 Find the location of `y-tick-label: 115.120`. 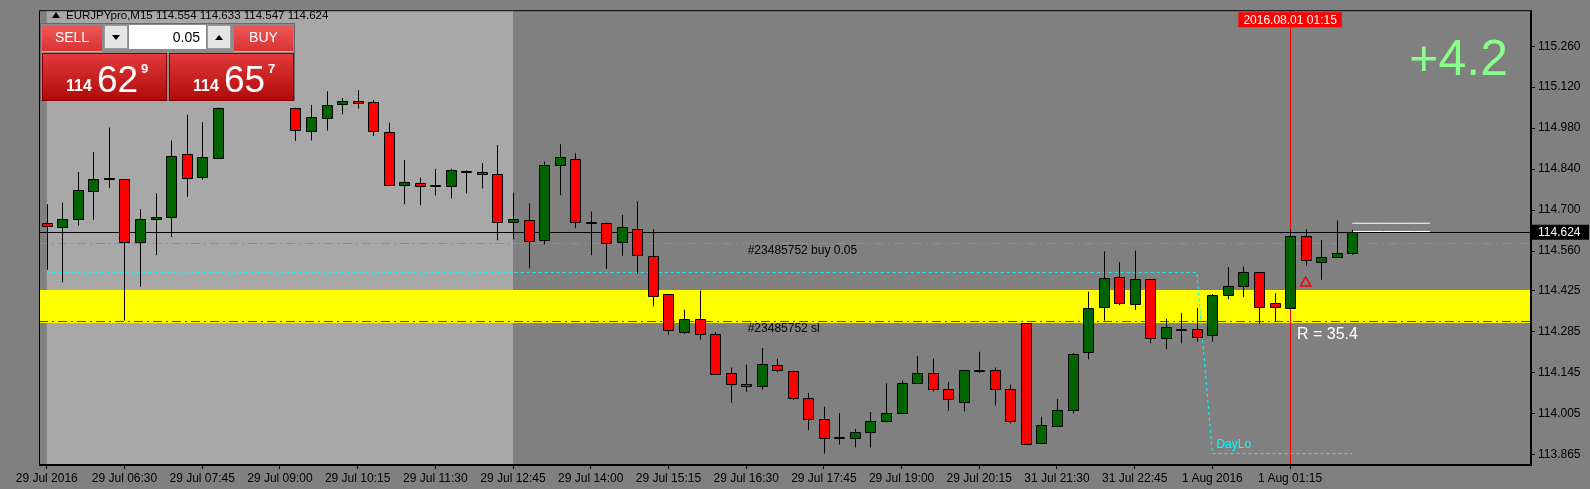

y-tick-label: 115.120 is located at coordinates (1559, 86).